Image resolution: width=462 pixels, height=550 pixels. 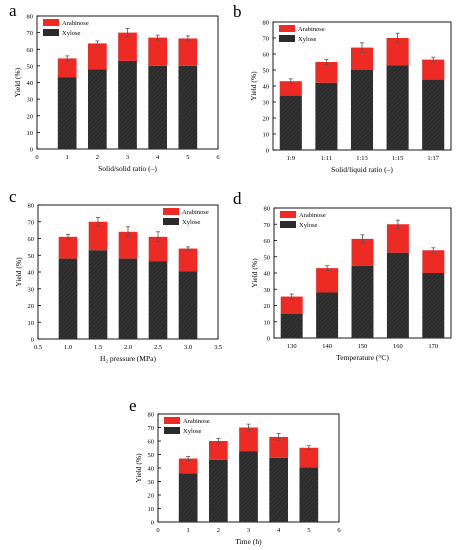 I want to click on x-tick-label: 160, so click(x=398, y=346).